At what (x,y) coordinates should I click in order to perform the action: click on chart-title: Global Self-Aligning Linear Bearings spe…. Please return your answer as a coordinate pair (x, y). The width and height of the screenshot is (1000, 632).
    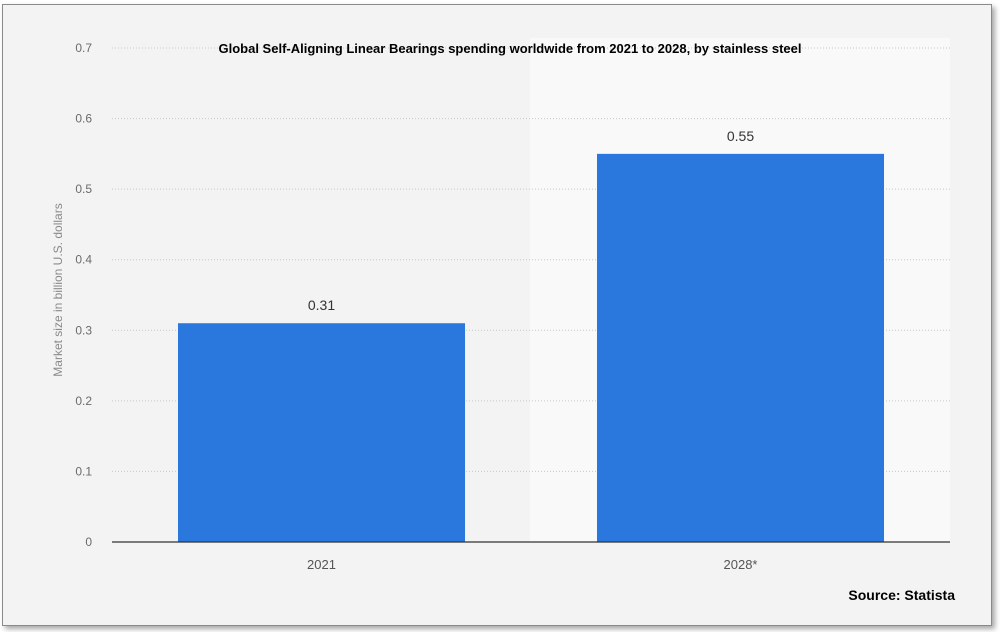
    Looking at the image, I should click on (510, 48).